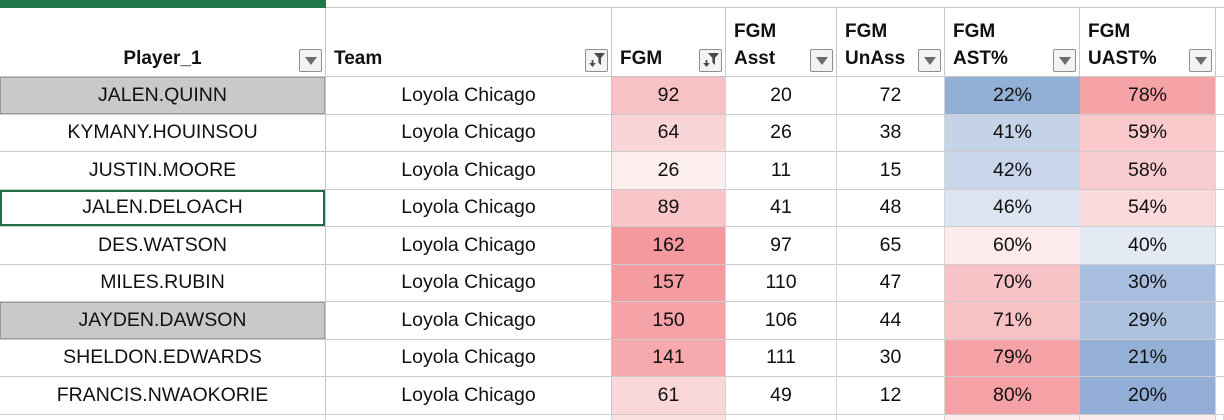 The width and height of the screenshot is (1224, 420). What do you see at coordinates (669, 208) in the screenshot?
I see `cell-fgm: 89` at bounding box center [669, 208].